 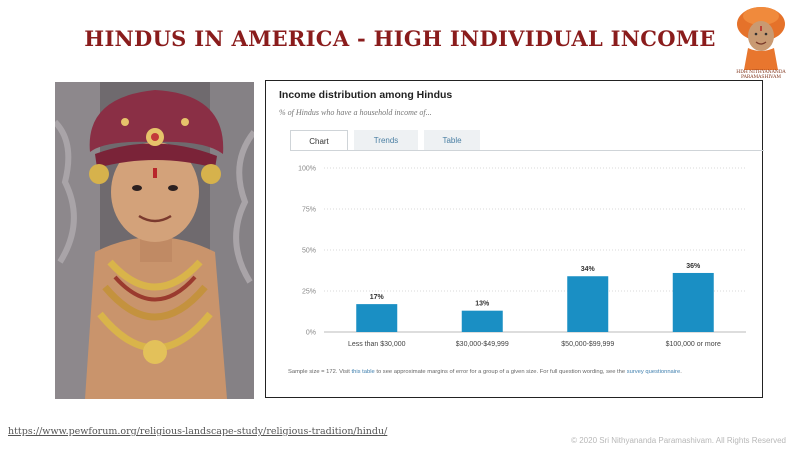 I want to click on this-table-link: this table, so click(x=363, y=372).